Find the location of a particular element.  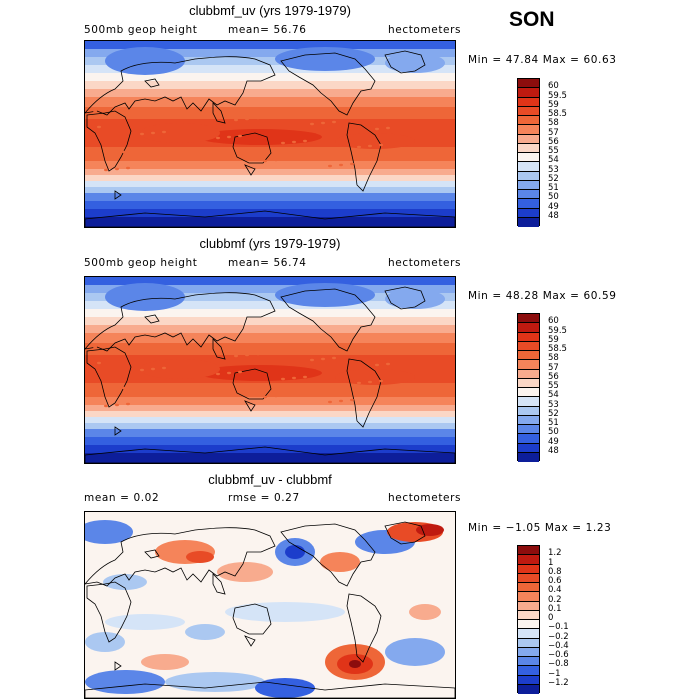

colorbar-label: 60 is located at coordinates (553, 86).